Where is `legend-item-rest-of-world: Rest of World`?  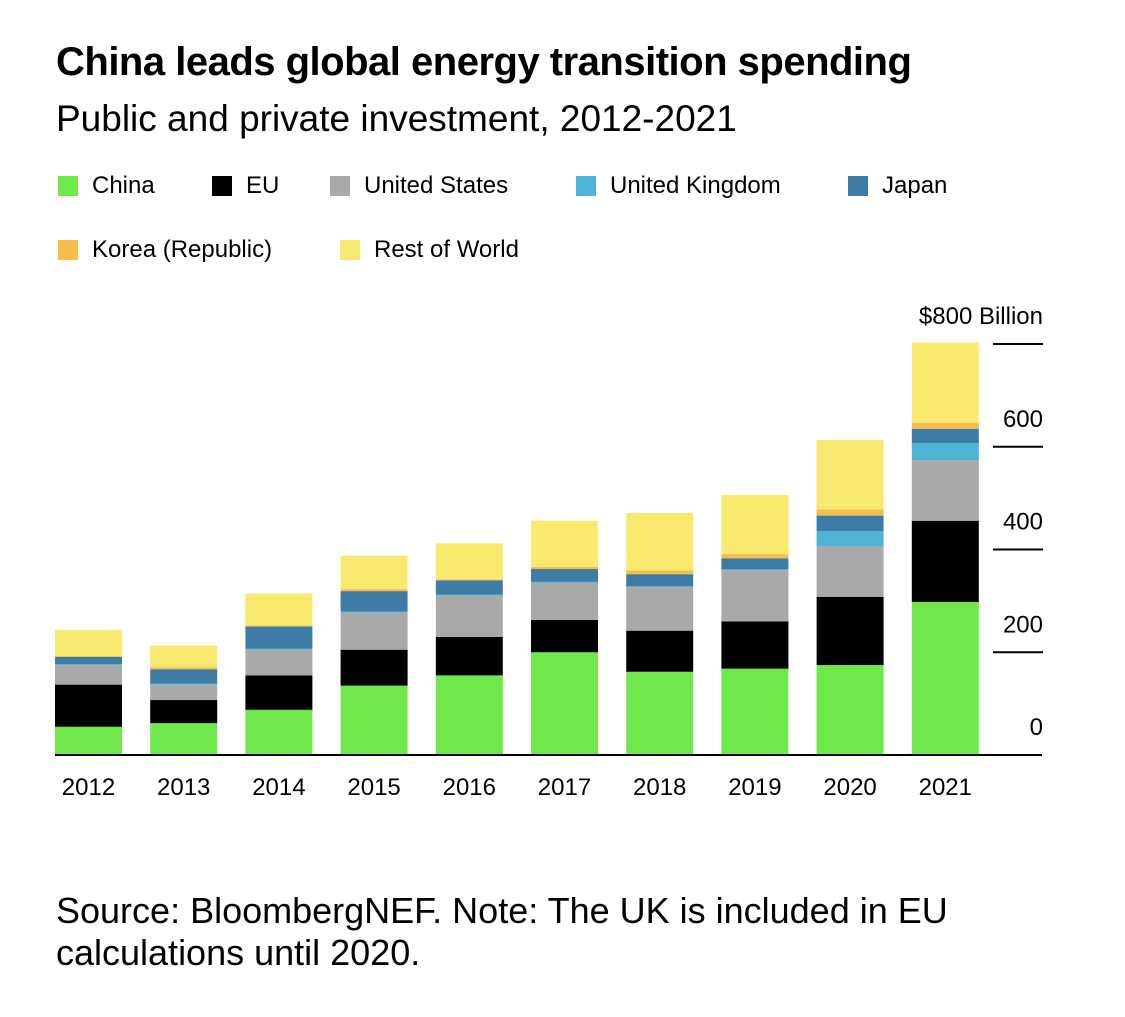 legend-item-rest-of-world: Rest of World is located at coordinates (429, 250).